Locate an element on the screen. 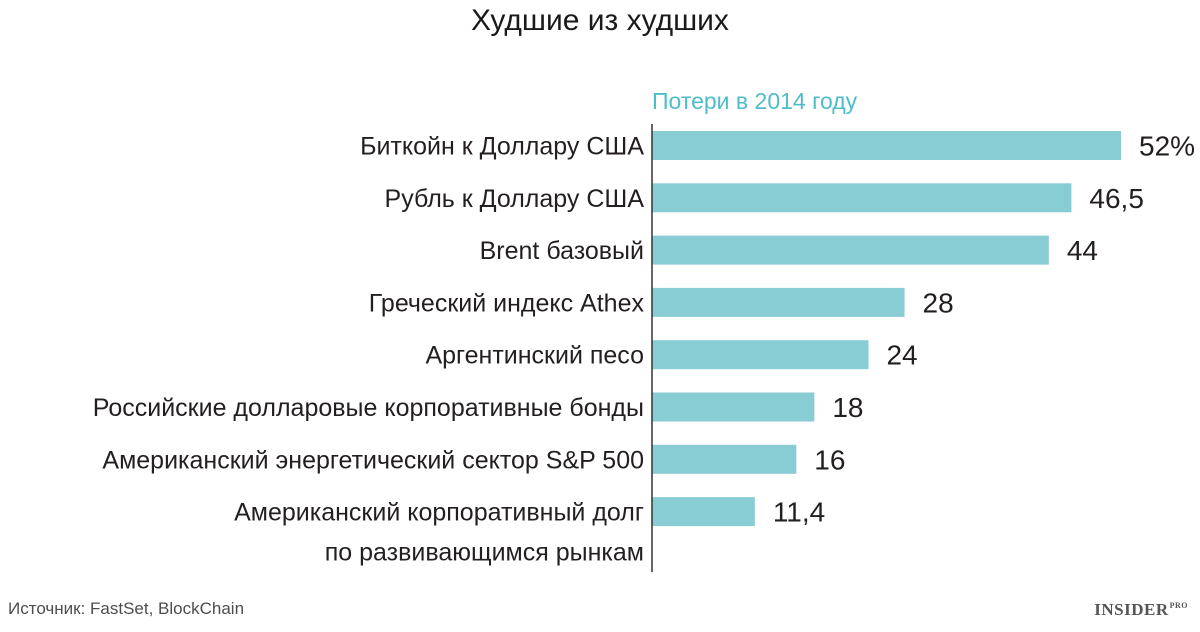 The width and height of the screenshot is (1200, 632). category-label-7-0: Американский корпоративный долг is located at coordinates (439, 513).